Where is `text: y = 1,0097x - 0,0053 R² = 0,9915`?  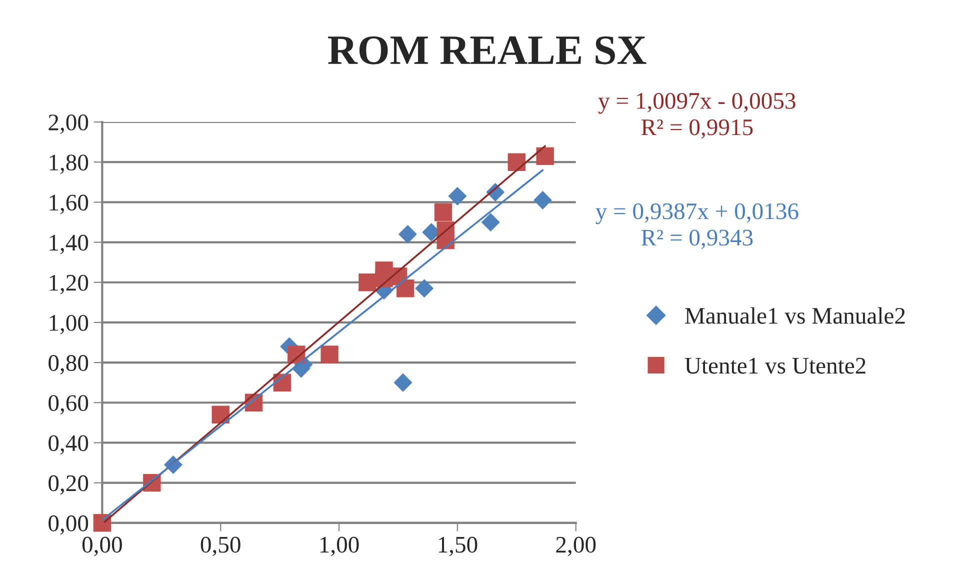 text: y = 1,0097x - 0,0053 R² = 0,9915 is located at coordinates (697, 115).